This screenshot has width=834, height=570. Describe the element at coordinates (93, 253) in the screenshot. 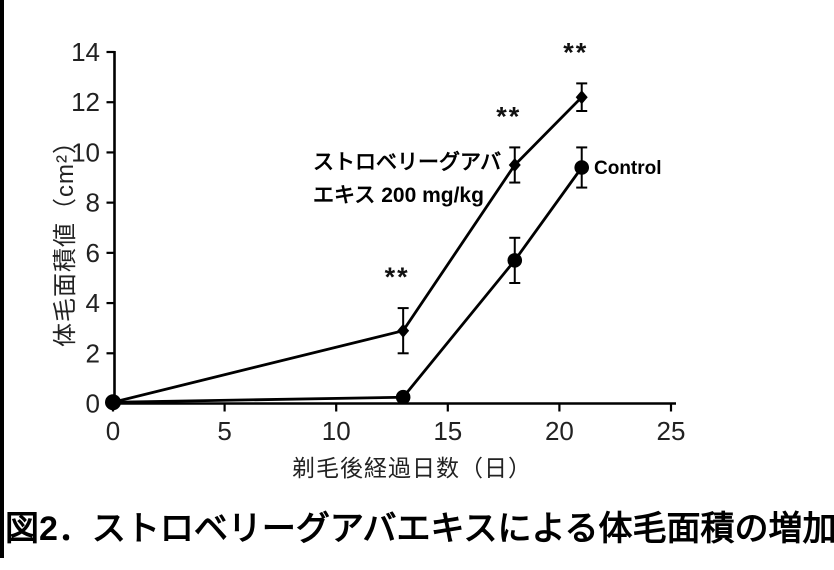

I see `y-tick-label: 6` at that location.